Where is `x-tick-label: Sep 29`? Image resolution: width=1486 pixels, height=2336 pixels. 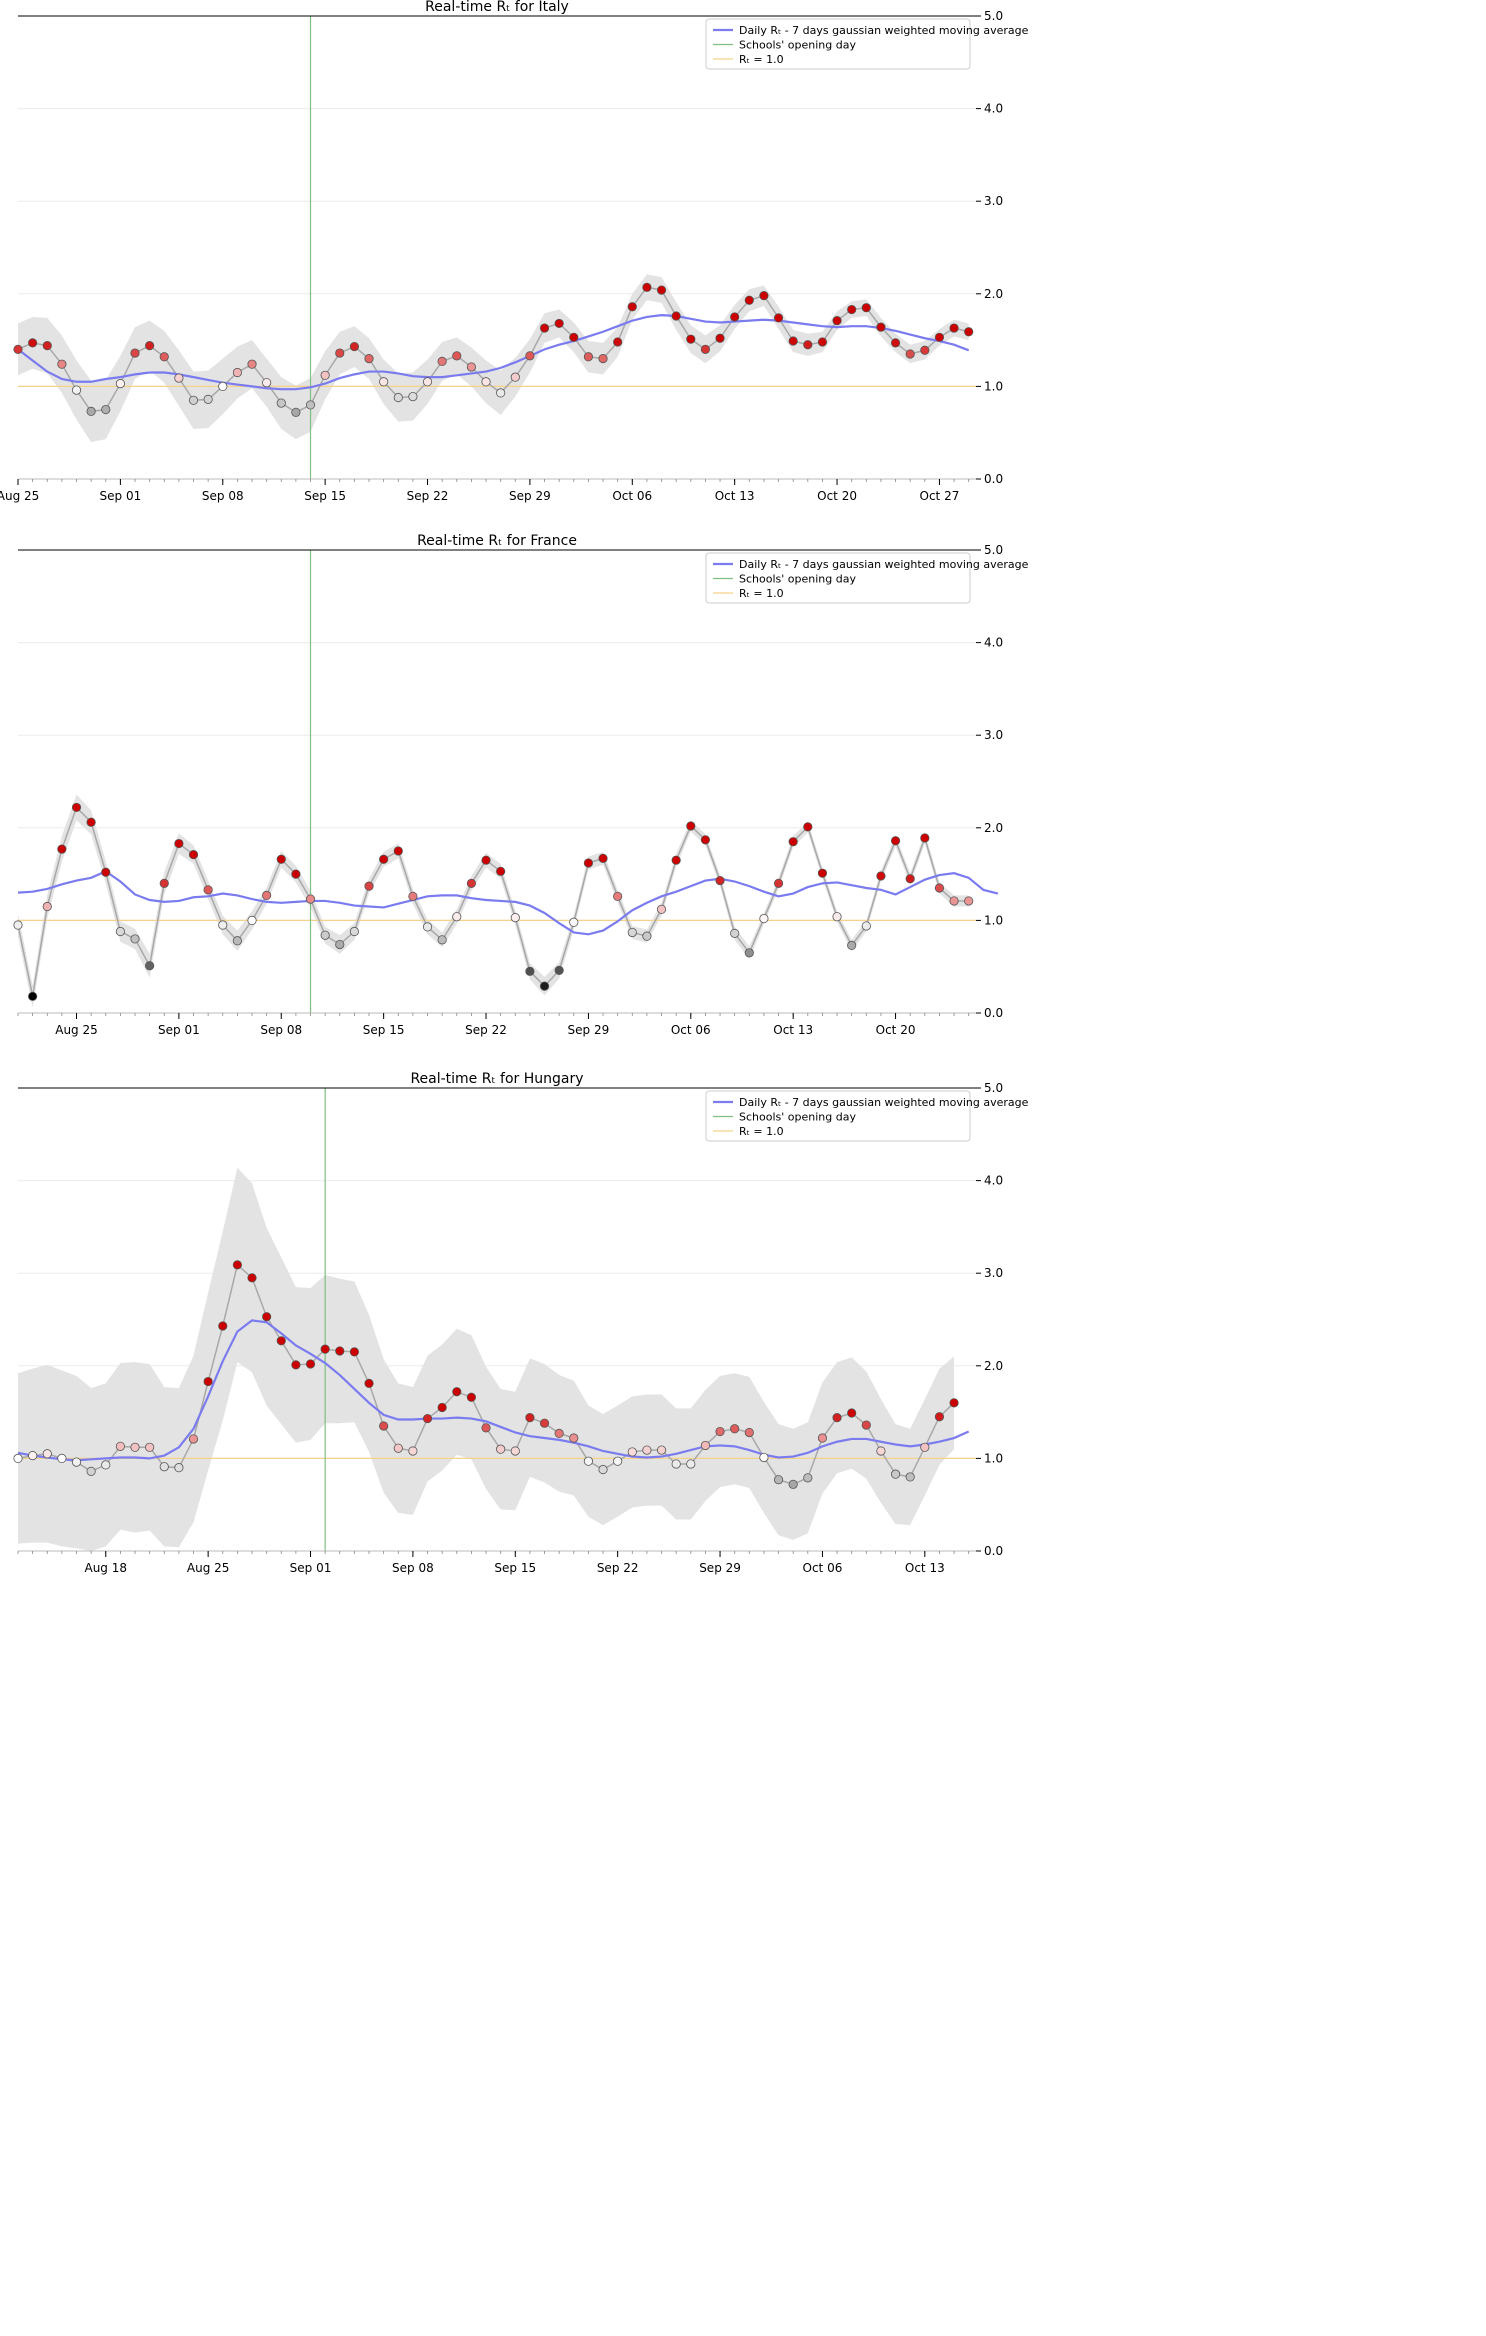 x-tick-label: Sep 29 is located at coordinates (720, 1568).